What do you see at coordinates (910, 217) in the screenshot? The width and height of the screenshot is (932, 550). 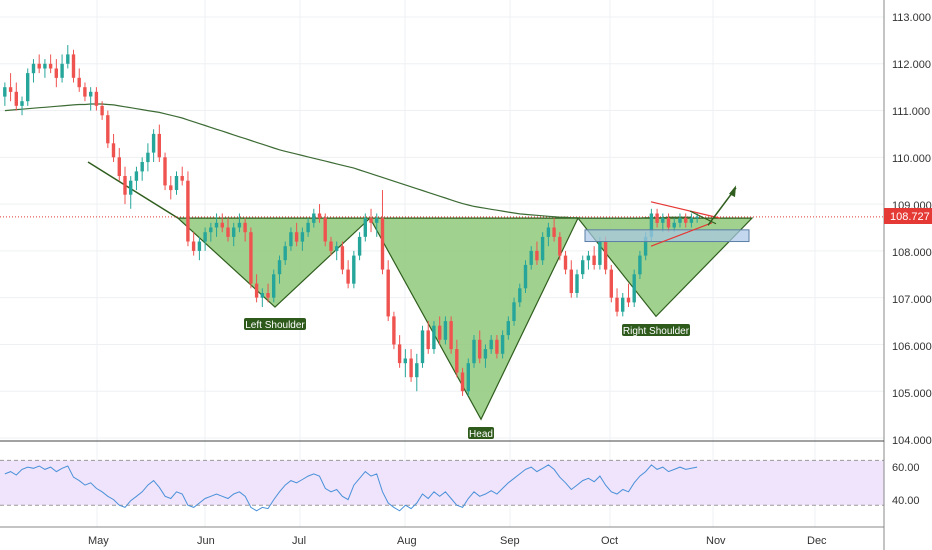 I see `current-price-label: 108.727` at bounding box center [910, 217].